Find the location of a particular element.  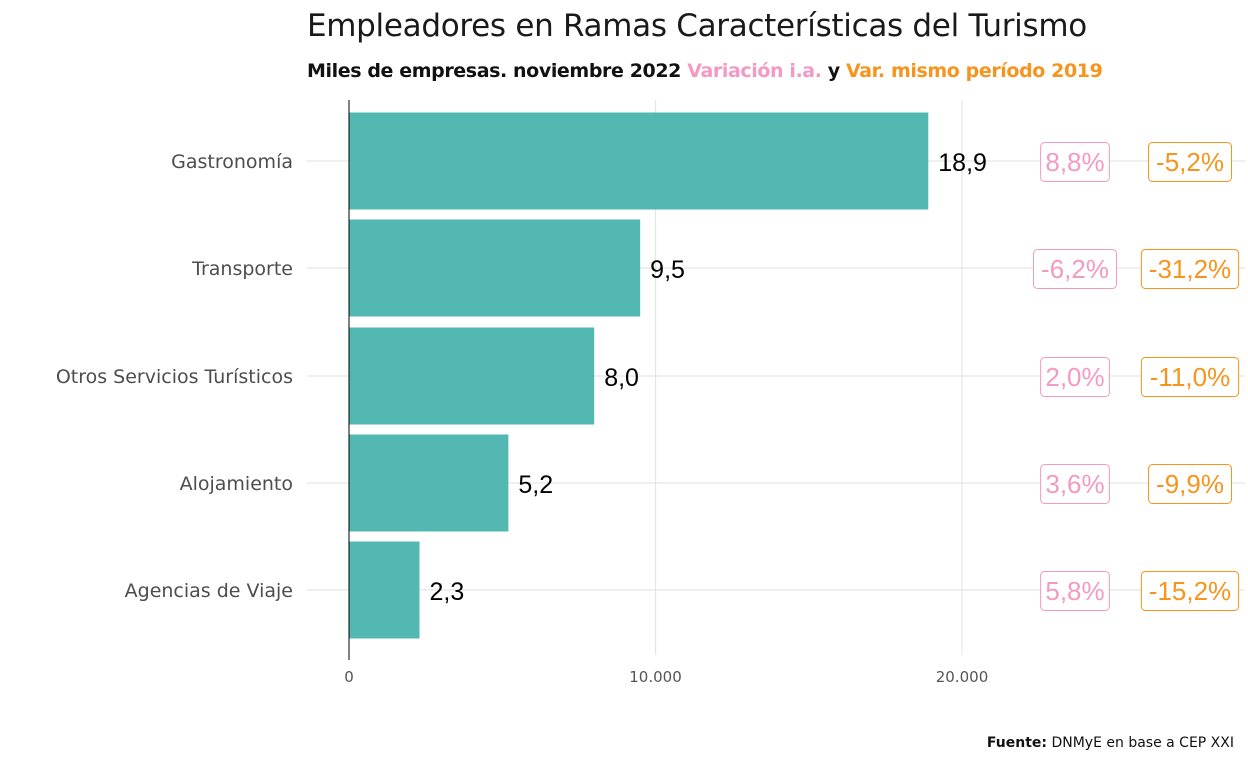

x-tick-label: 10.000 is located at coordinates (655, 677).